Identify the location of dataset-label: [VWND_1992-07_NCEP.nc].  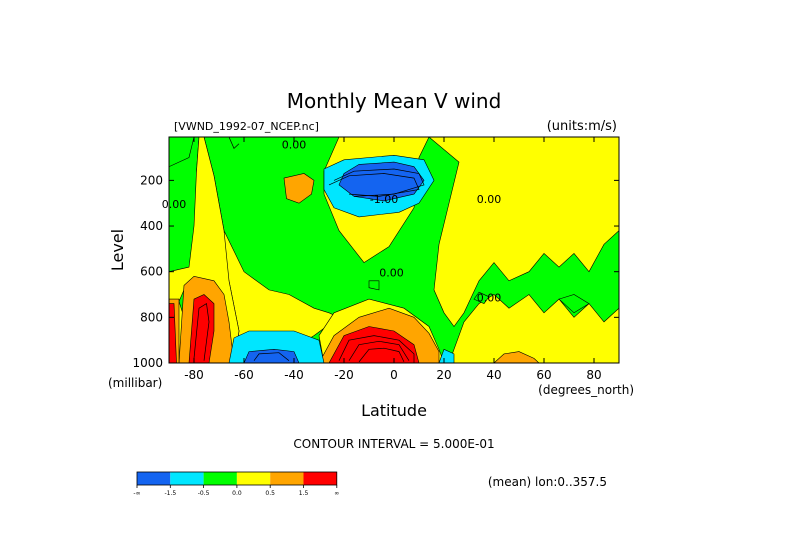
(246, 126).